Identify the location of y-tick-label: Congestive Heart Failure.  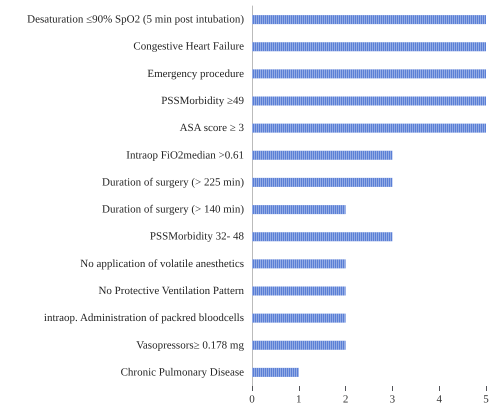
(188, 46).